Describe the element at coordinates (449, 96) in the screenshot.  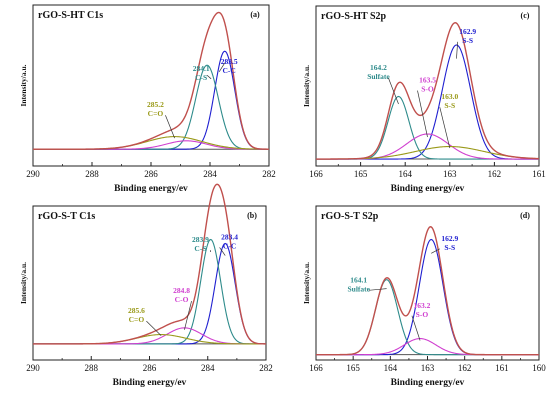
I see `peak-label-value: 163.0` at that location.